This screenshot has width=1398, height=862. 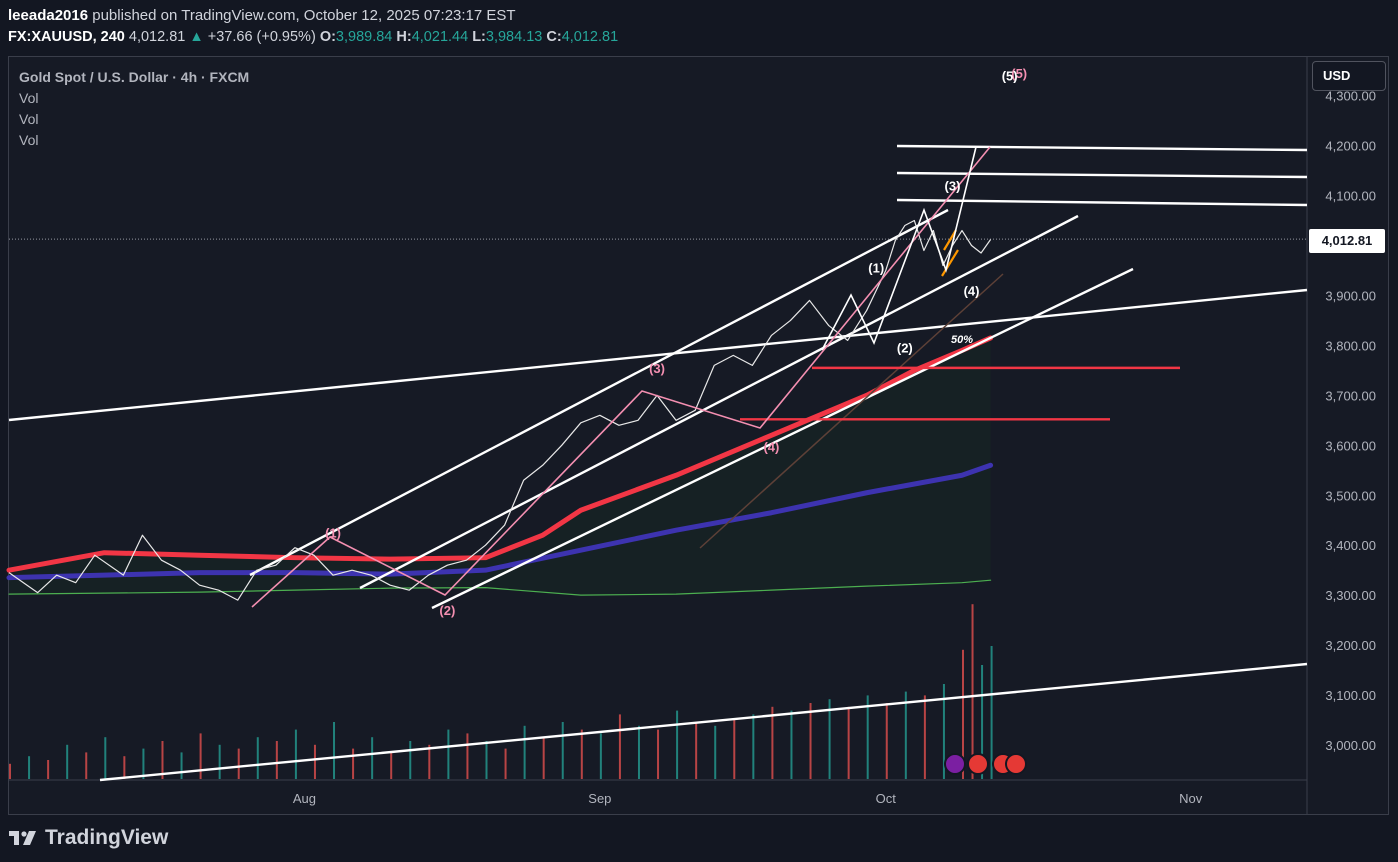 What do you see at coordinates (1350, 146) in the screenshot?
I see `price-tick-label: 4,200.00` at bounding box center [1350, 146].